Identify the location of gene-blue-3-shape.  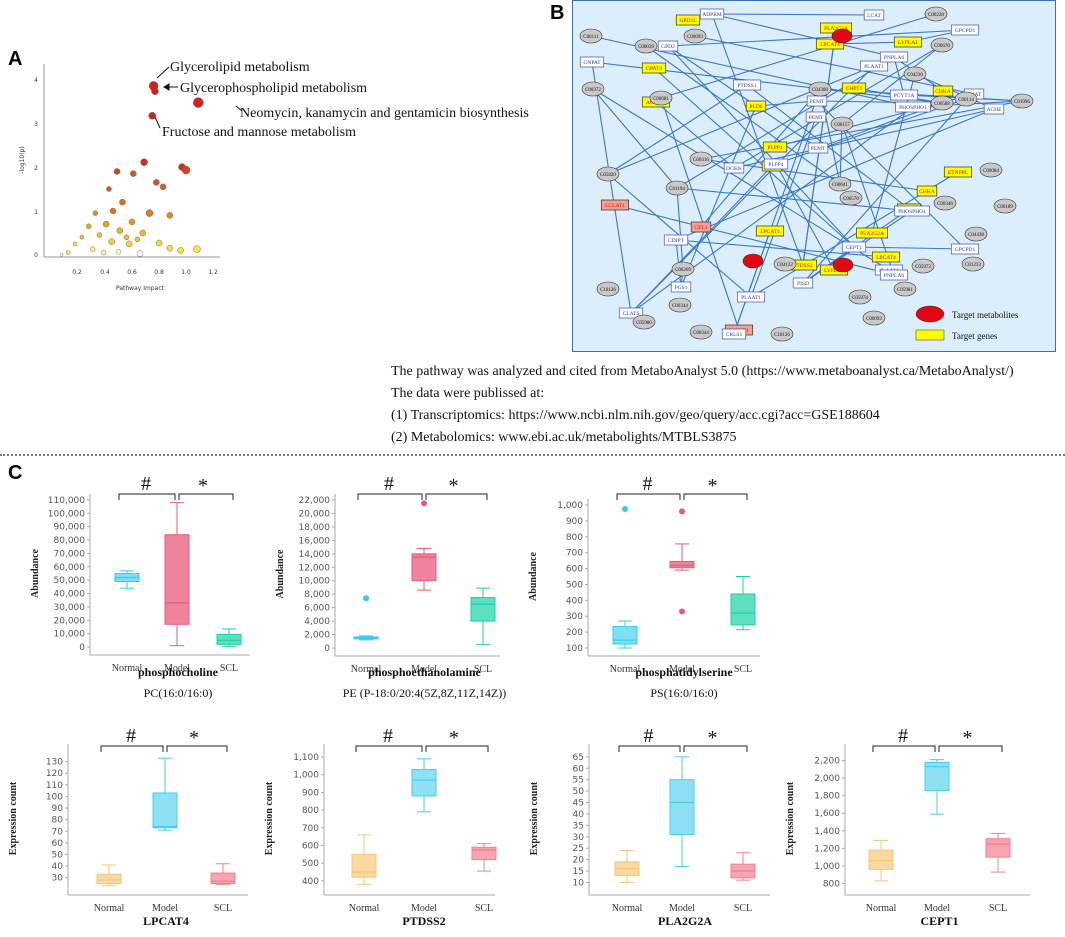
(668, 46).